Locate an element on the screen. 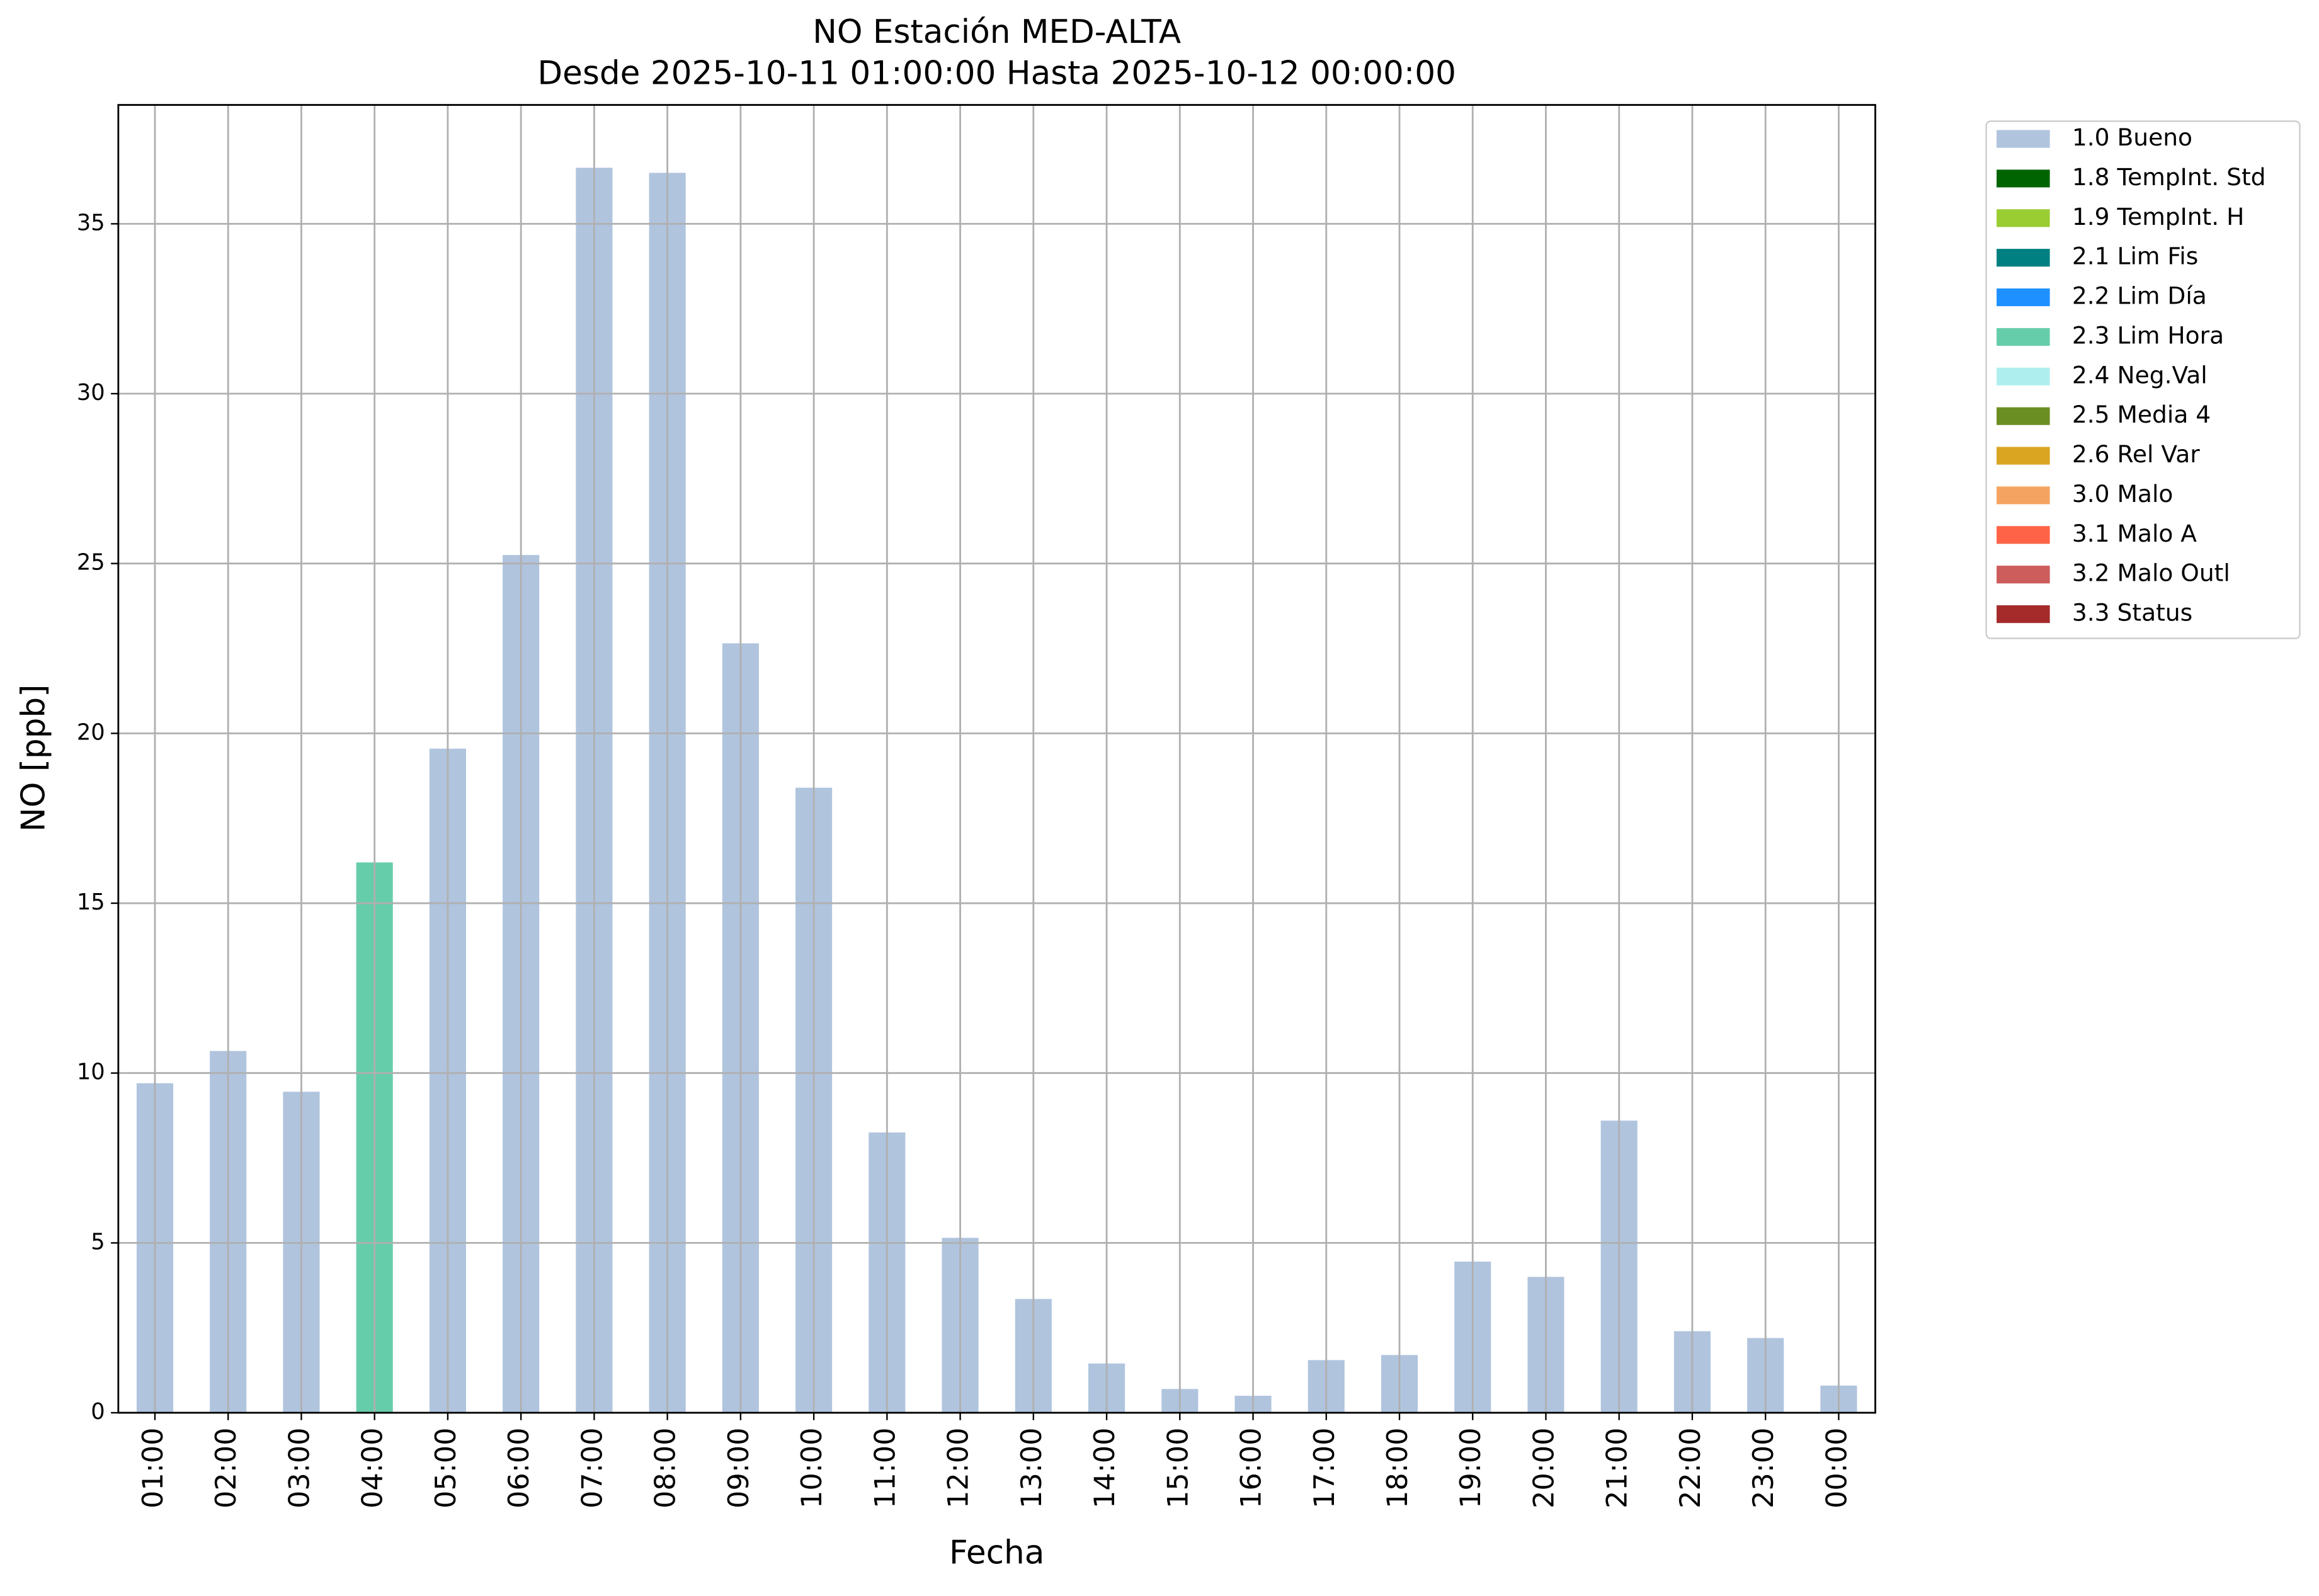 The image size is (2319, 1596). x-tick-label: 20:00 is located at coordinates (1543, 1468).